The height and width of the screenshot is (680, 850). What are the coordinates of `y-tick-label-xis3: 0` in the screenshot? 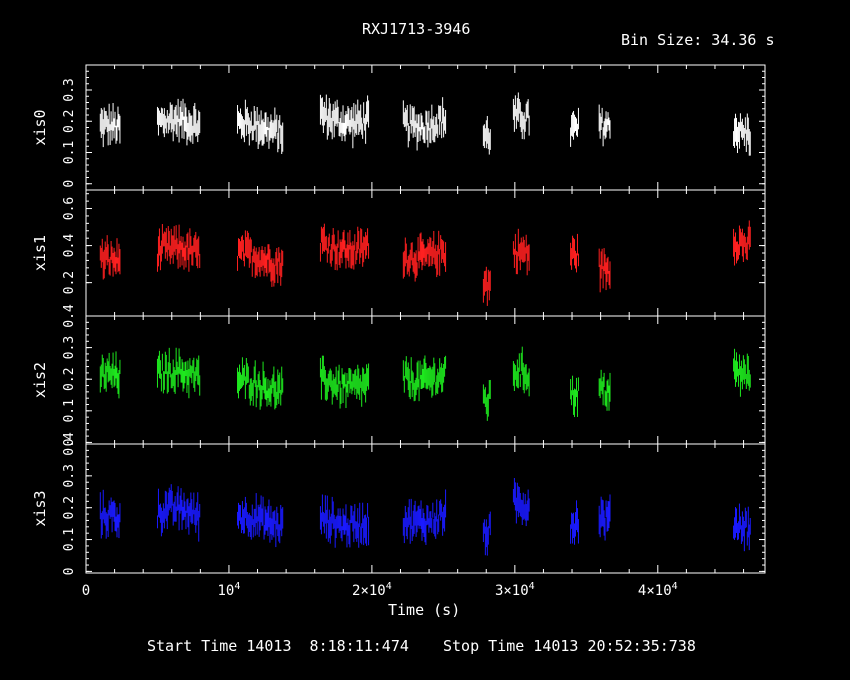 It's located at (69, 571).